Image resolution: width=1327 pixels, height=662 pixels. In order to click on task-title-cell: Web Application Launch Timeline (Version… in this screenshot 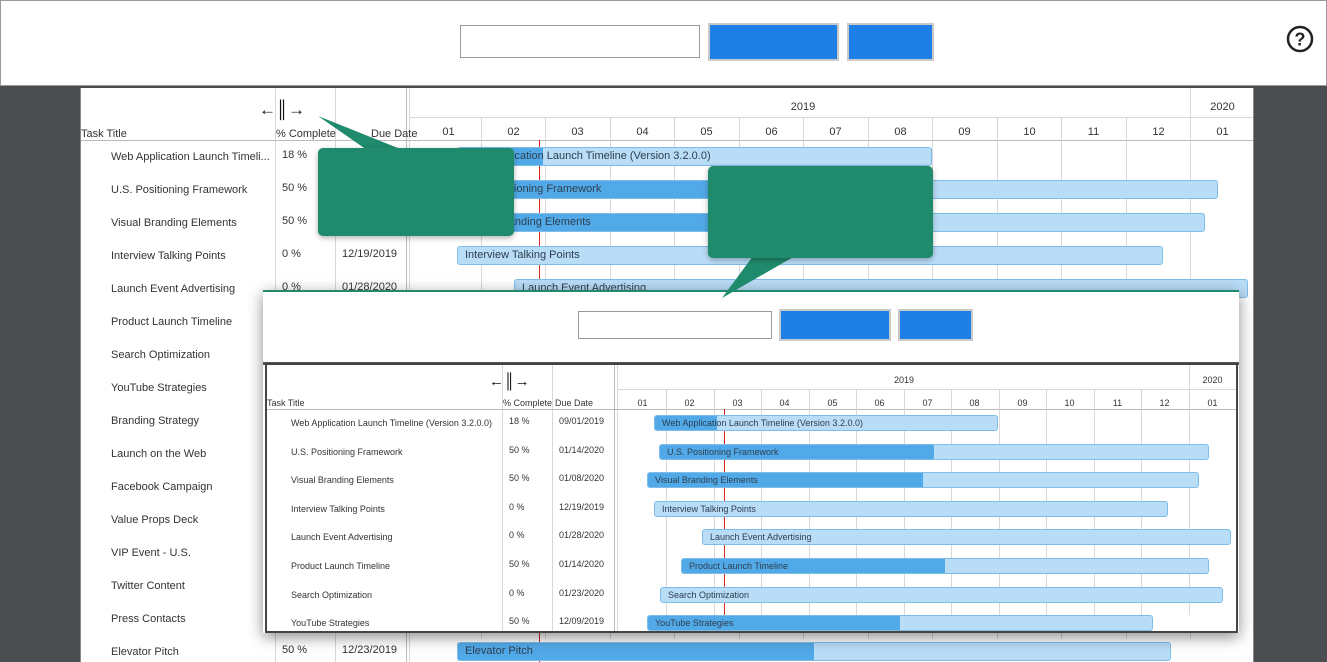, I will do `click(391, 423)`.